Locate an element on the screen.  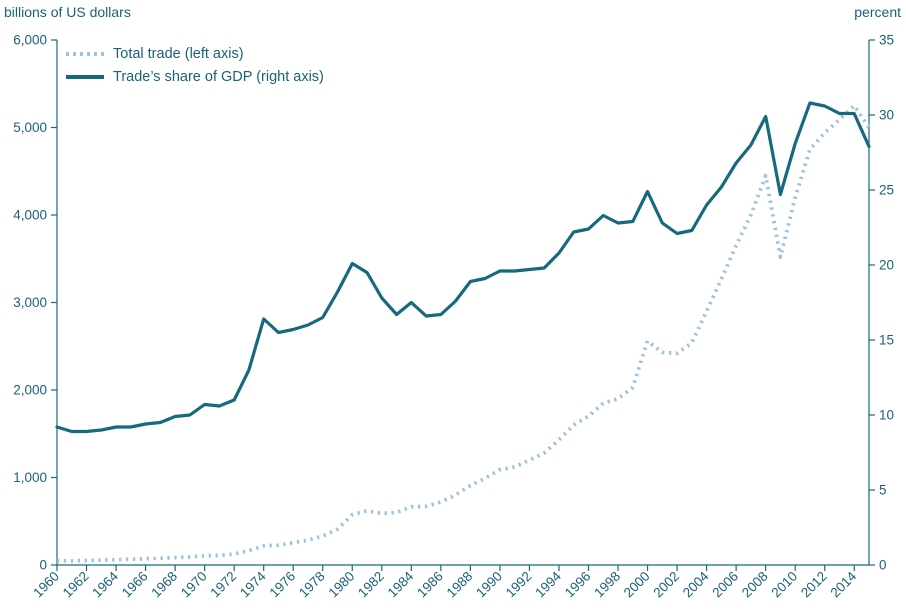
left-tick-label: 0 is located at coordinates (43, 565).